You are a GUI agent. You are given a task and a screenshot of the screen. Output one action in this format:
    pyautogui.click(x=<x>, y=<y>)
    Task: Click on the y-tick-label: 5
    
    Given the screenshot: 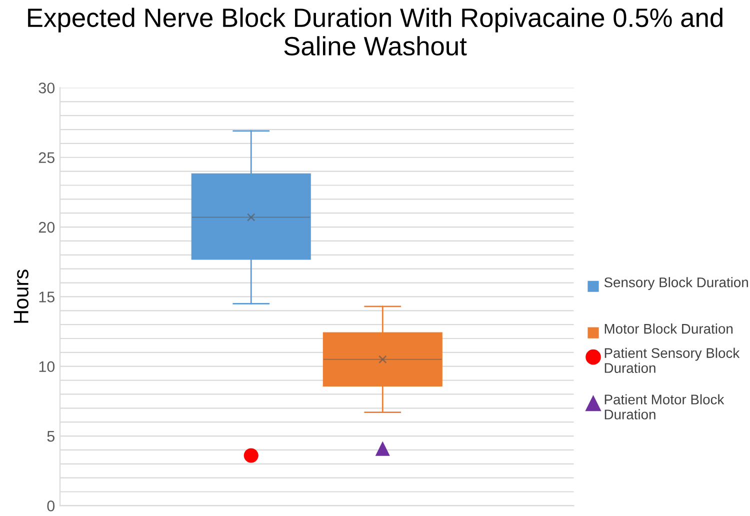 What is the action you would take?
    pyautogui.click(x=50, y=436)
    